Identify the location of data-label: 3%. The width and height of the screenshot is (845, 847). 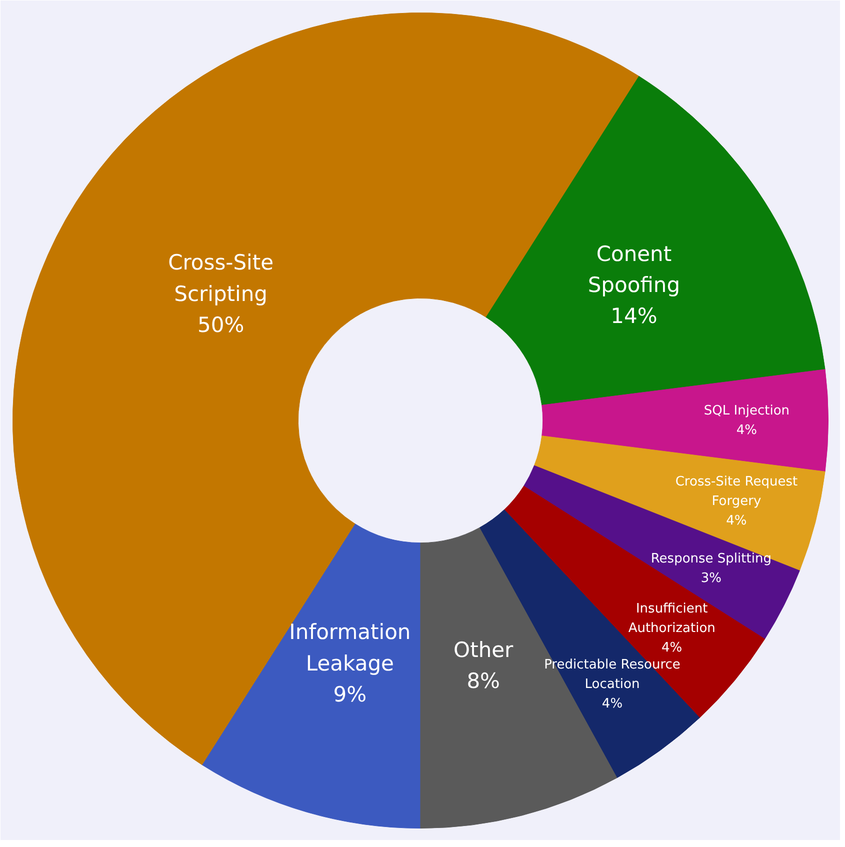
(711, 578).